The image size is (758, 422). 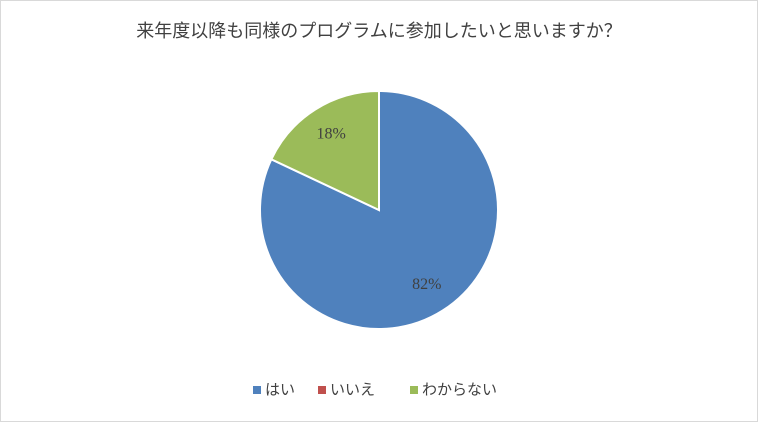 What do you see at coordinates (378, 31) in the screenshot?
I see `chart-title: 来年度以降も同様のプログラムに参加したいと思いますか？` at bounding box center [378, 31].